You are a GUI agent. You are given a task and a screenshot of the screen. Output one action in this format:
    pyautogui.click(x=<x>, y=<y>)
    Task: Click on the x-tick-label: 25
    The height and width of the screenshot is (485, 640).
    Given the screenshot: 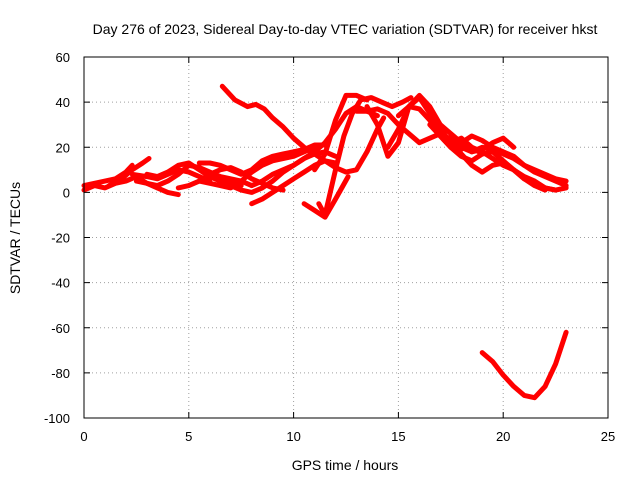 What is the action you would take?
    pyautogui.click(x=608, y=436)
    